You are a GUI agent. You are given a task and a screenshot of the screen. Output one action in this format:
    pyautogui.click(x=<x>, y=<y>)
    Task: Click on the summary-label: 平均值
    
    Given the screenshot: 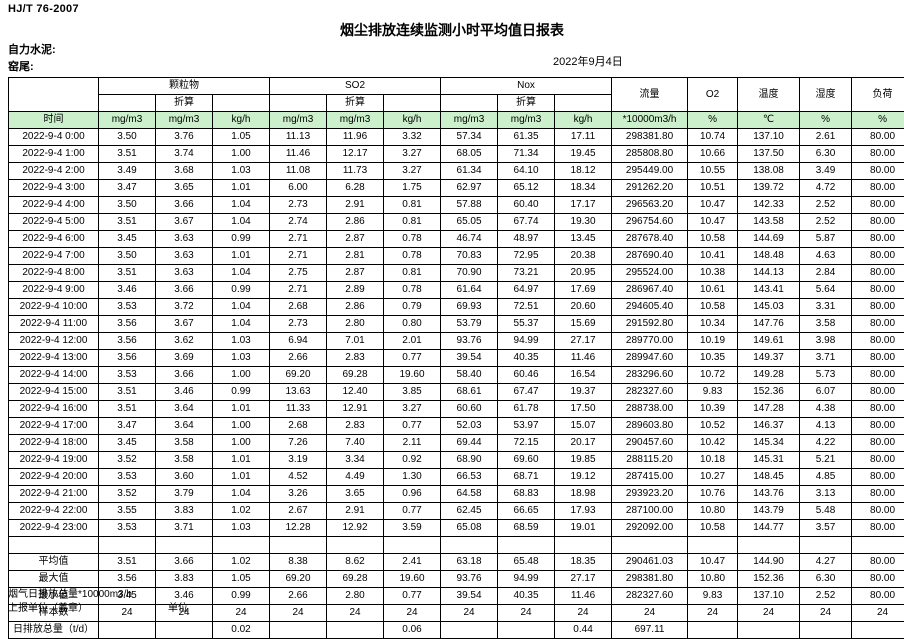 What is the action you would take?
    pyautogui.click(x=54, y=562)
    